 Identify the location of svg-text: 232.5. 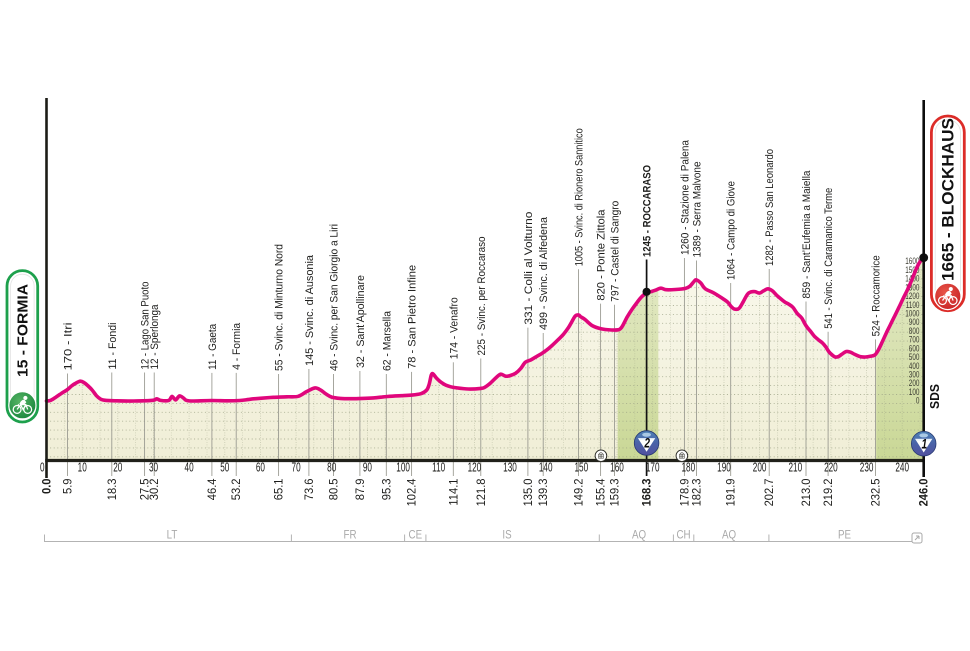
(876, 492).